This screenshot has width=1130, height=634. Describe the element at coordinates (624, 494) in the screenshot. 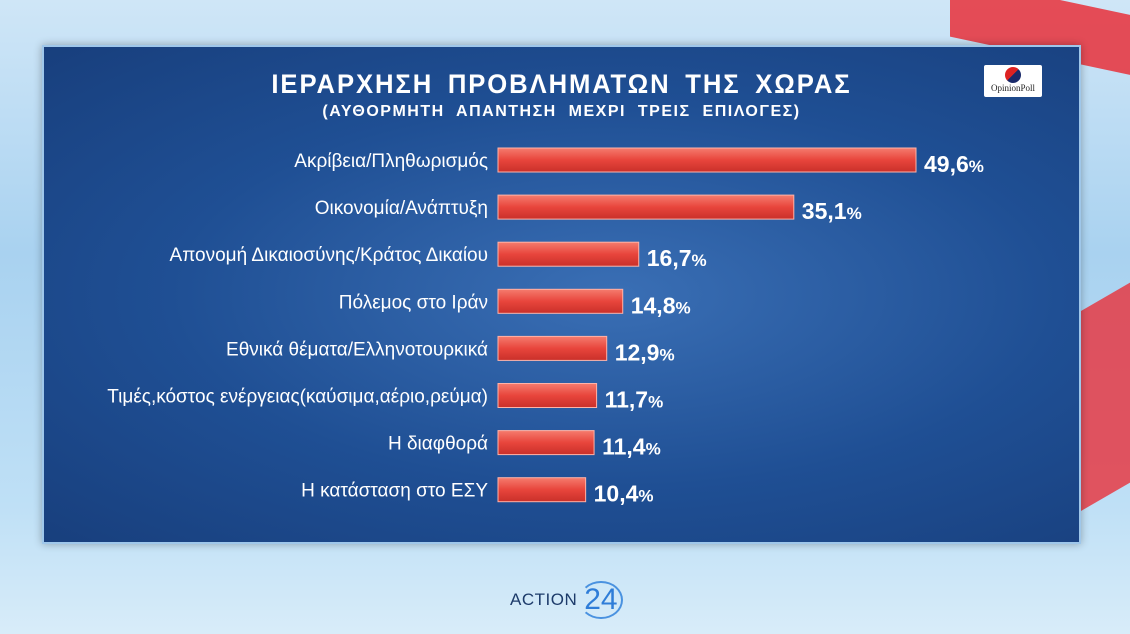

I see `value-label: 10,4%` at that location.